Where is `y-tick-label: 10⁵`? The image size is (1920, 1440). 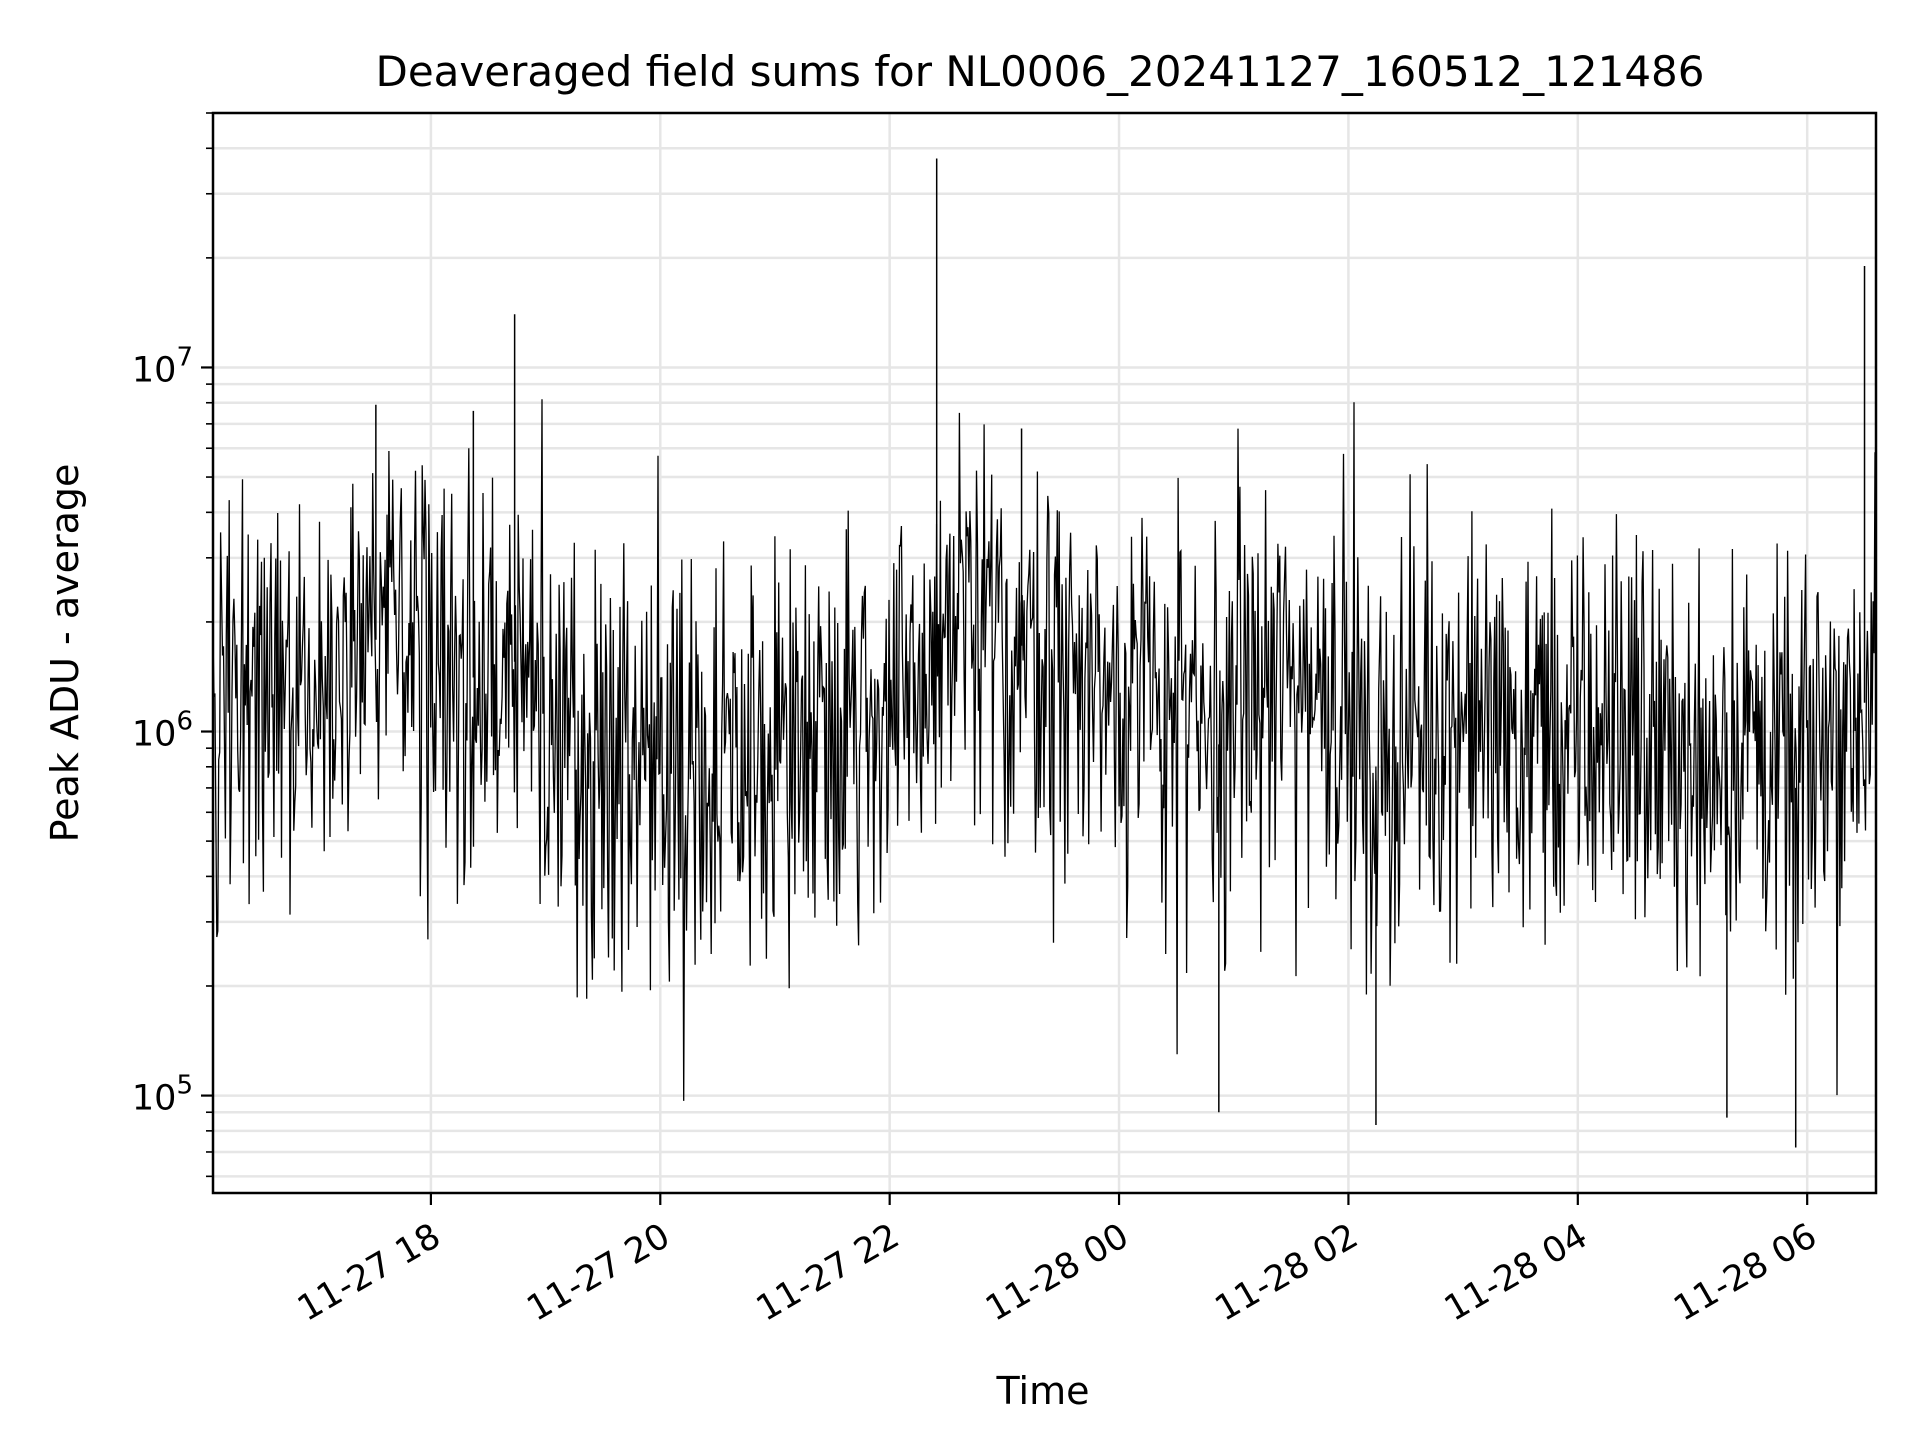
y-tick-label: 10⁵ is located at coordinates (162, 1095).